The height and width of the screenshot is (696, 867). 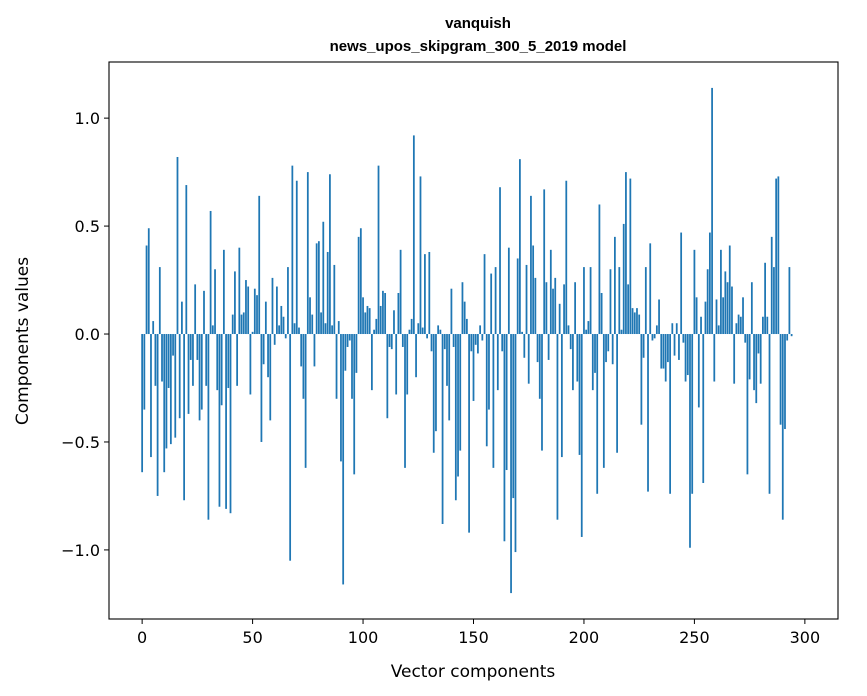 I want to click on y-tick-label: 0.5, so click(x=87, y=226).